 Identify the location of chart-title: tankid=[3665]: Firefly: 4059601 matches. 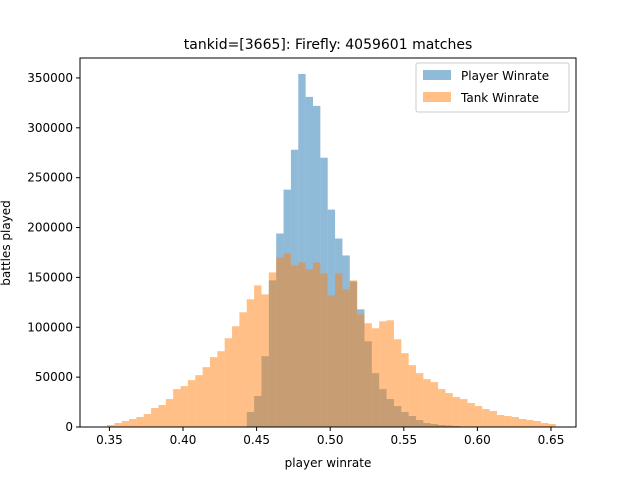
(328, 45).